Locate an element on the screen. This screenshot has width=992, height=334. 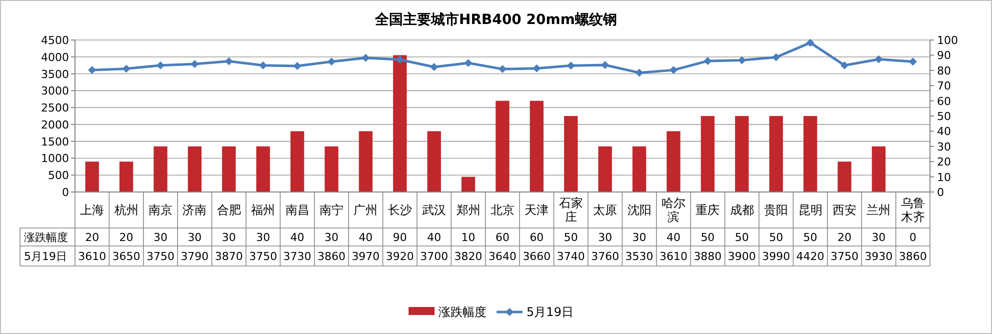
x-tick-label: 南宁 is located at coordinates (332, 210).